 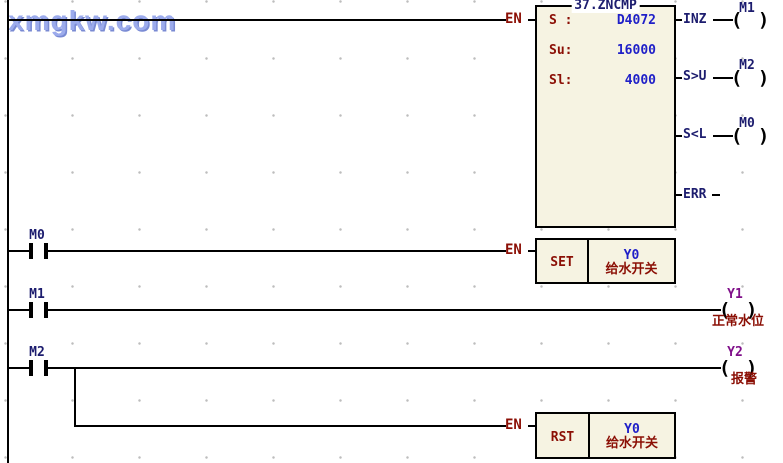 What do you see at coordinates (695, 76) in the screenshot?
I see `sgu-output-label: S>U` at bounding box center [695, 76].